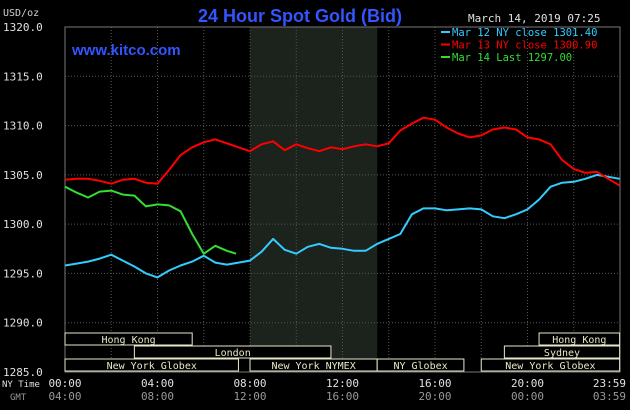 Image resolution: width=630 pixels, height=410 pixels. I want to click on market-label: London, so click(233, 353).